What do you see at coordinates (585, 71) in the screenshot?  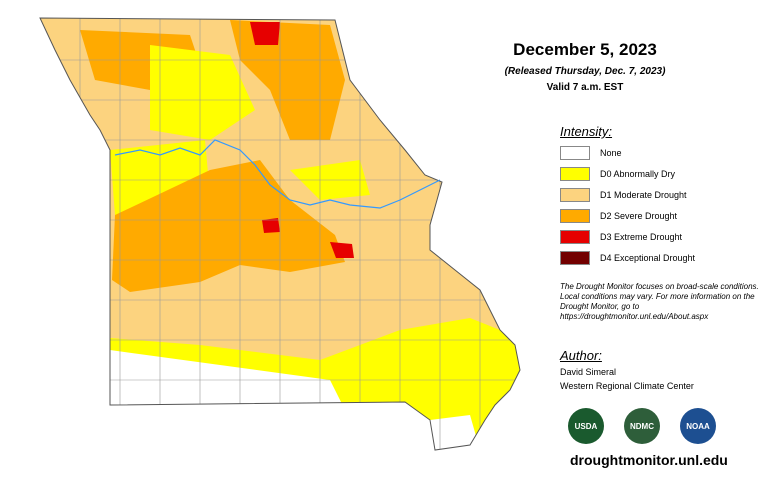 I see `released: (Released Thursday, Dec. 7, 2023)` at bounding box center [585, 71].